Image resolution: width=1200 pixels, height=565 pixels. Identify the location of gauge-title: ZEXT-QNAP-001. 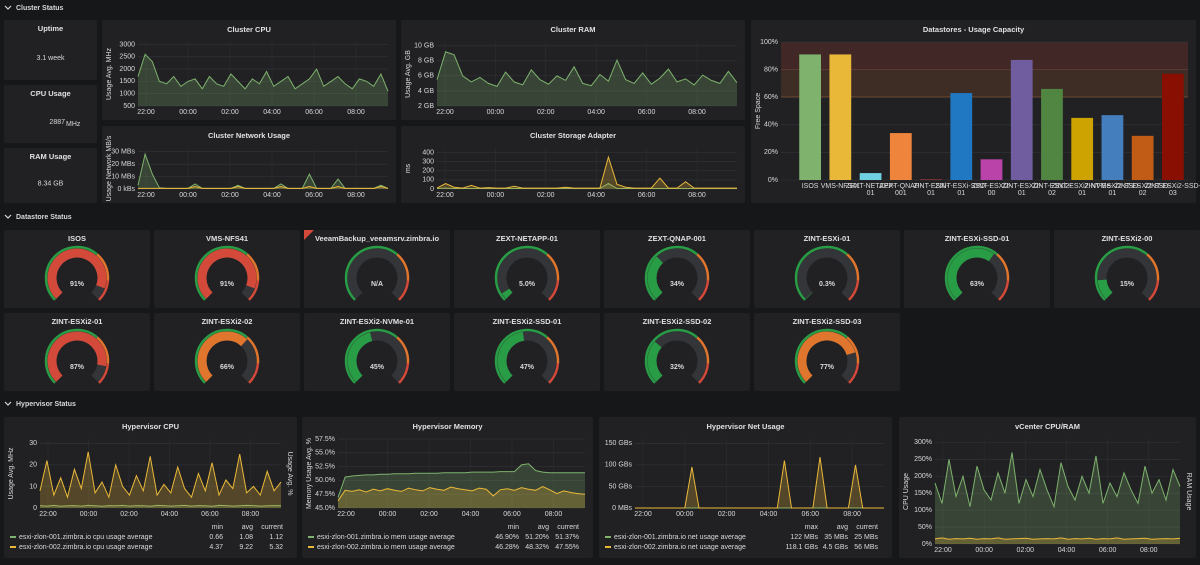
(677, 238).